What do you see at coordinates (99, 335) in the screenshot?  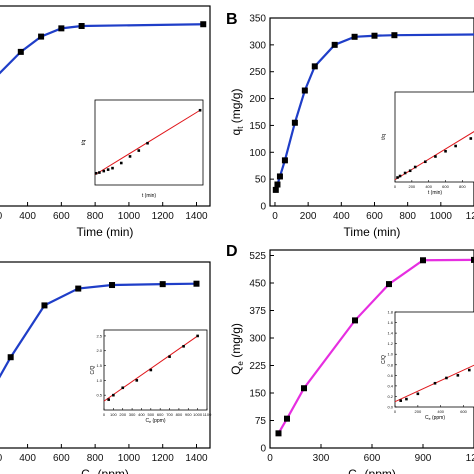 I see `inset-y-tick-label: 2.5` at bounding box center [99, 335].